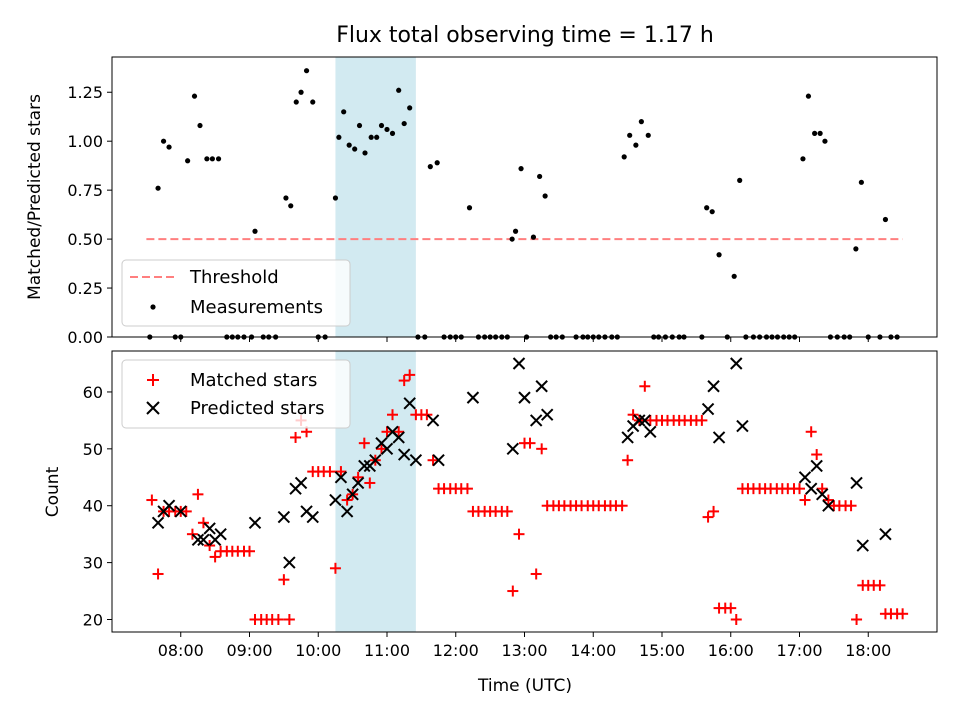  What do you see at coordinates (153, 408) in the screenshot?
I see `legend-predicted-swatch` at bounding box center [153, 408].